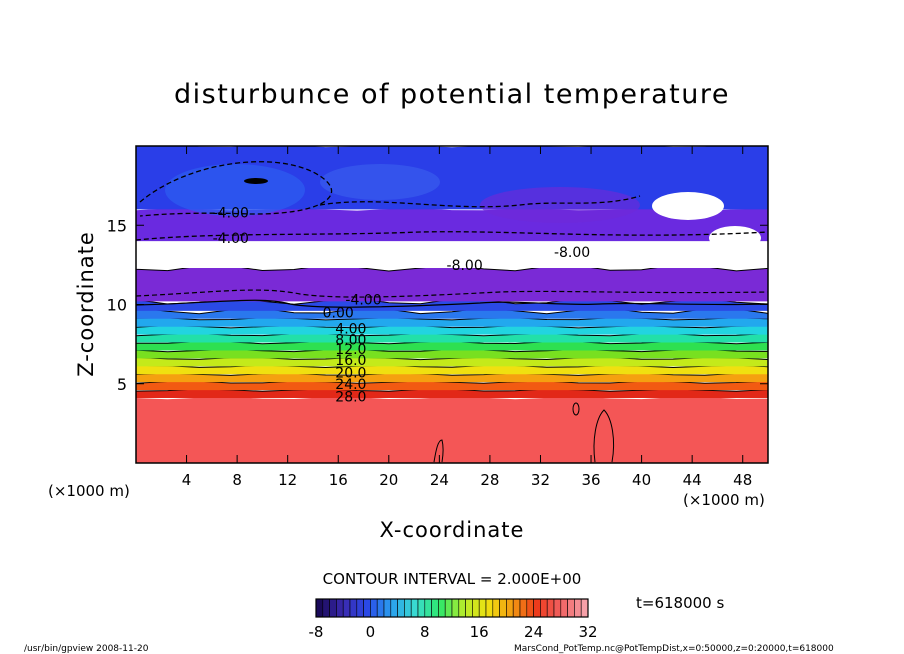 This screenshot has height=654, width=904. What do you see at coordinates (724, 500) in the screenshot?
I see `x-unit-right: (×1000 m)` at bounding box center [724, 500].